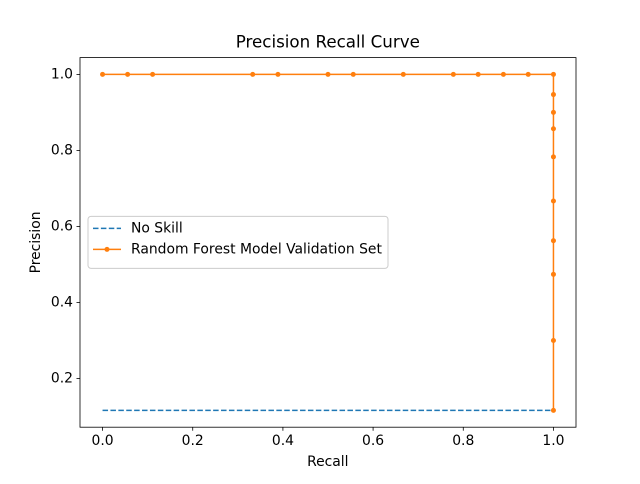  Describe the element at coordinates (62, 226) in the screenshot. I see `y-tick-label: 0.6` at that location.